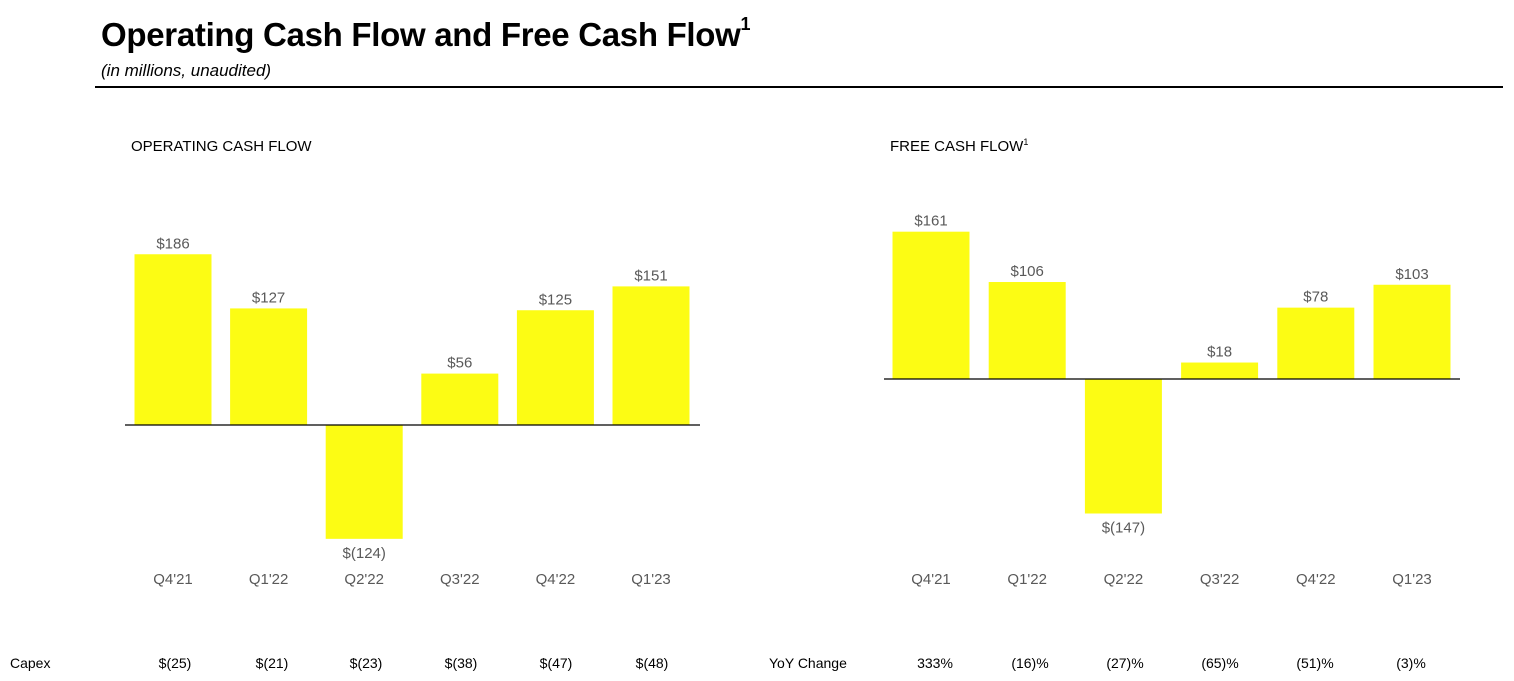  Describe the element at coordinates (1411, 663) in the screenshot. I see `yoy-change-value: (3)%` at that location.